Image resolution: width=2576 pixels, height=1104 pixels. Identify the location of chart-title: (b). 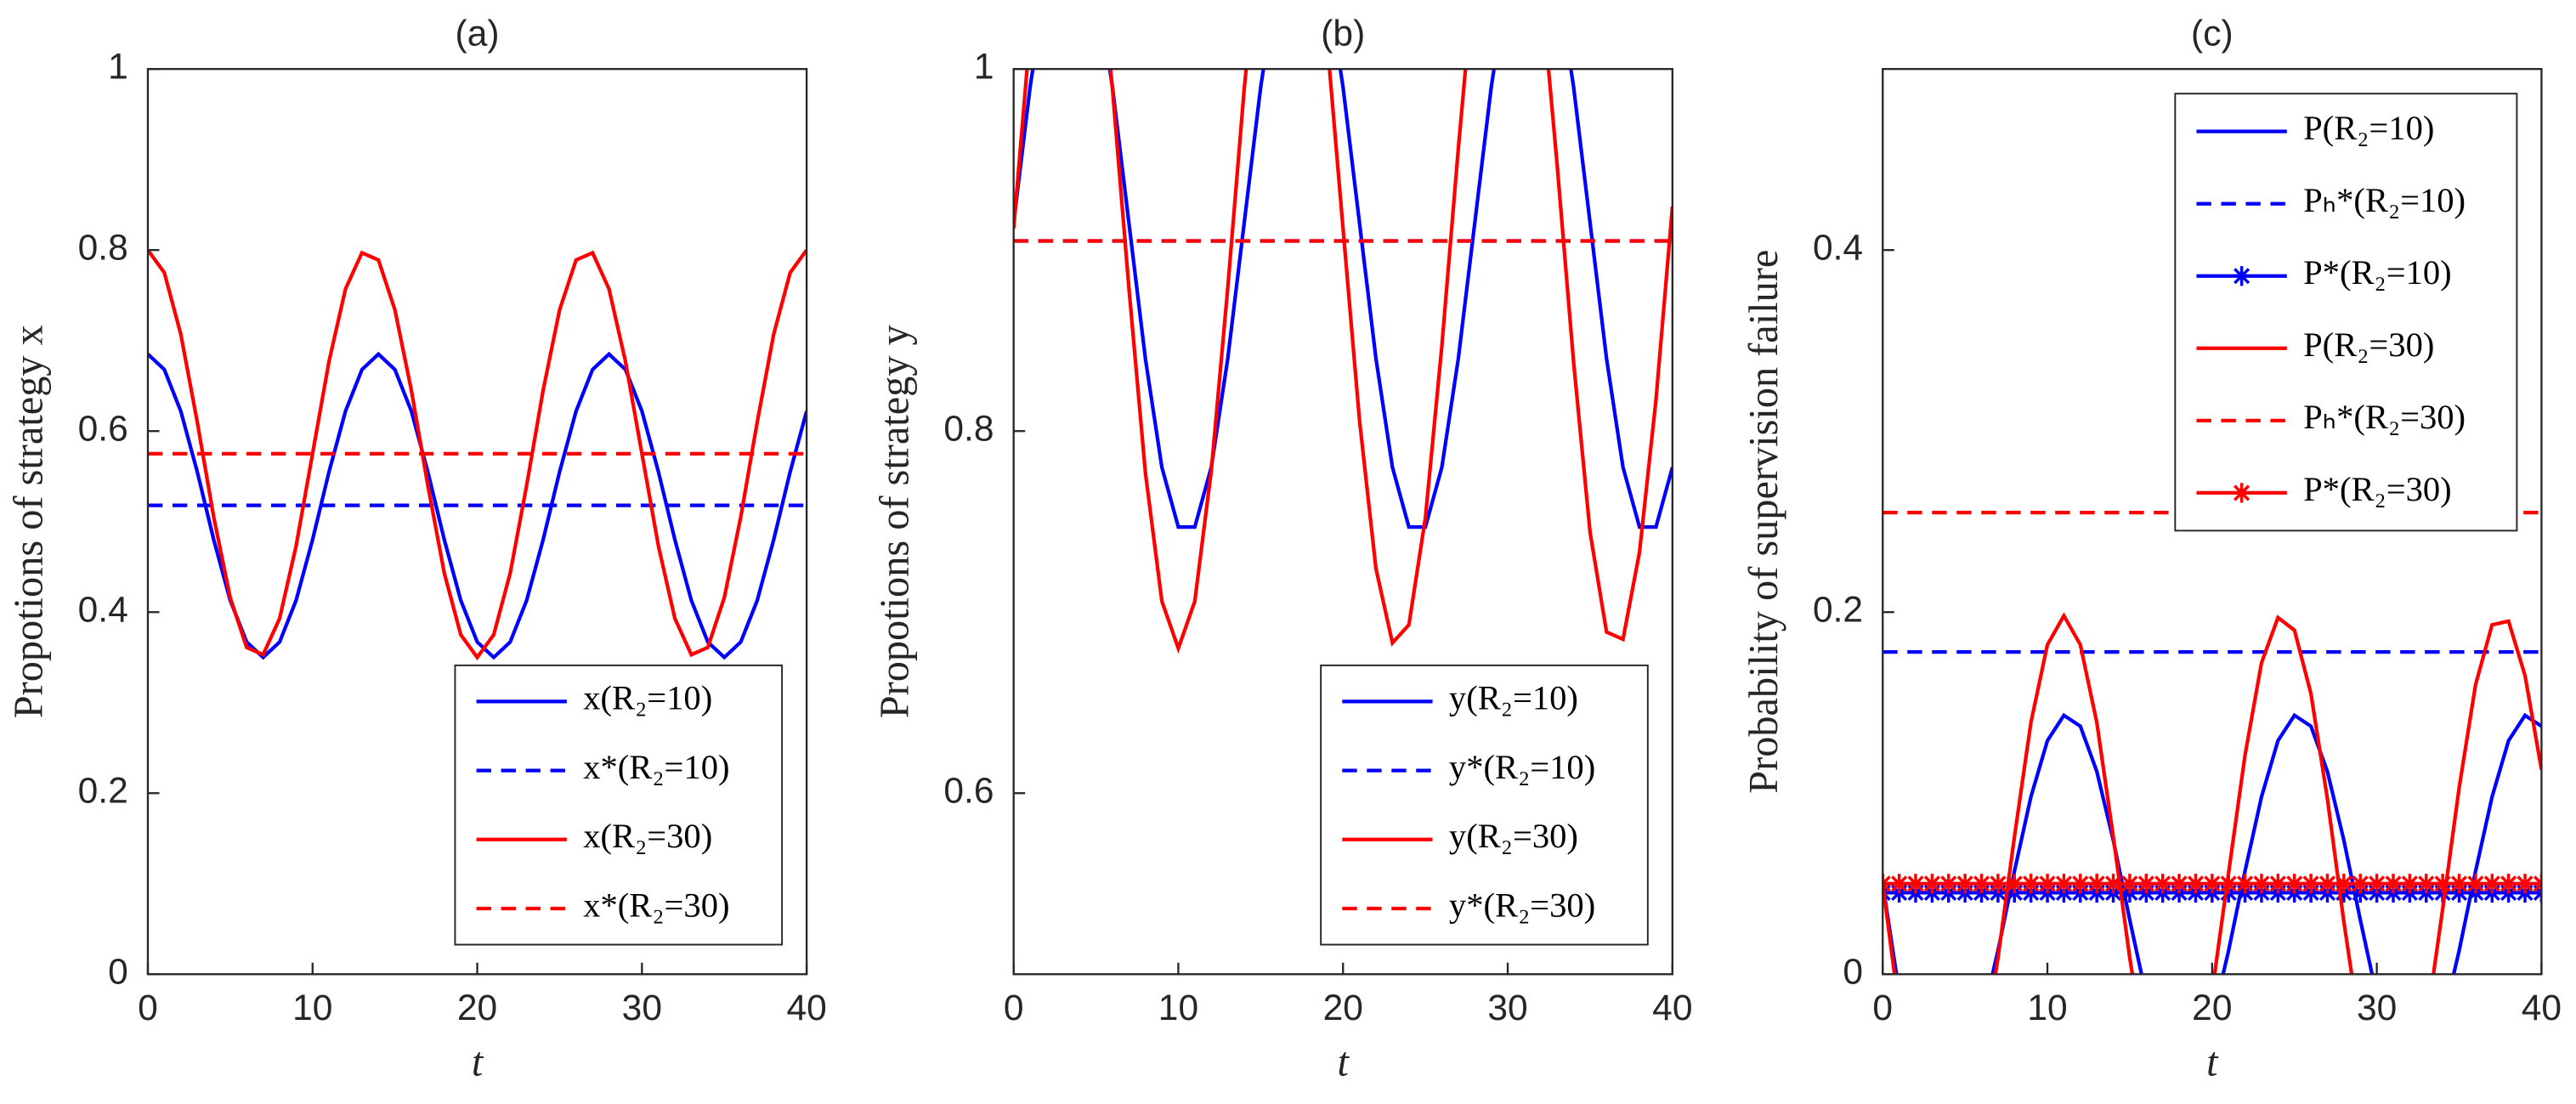
(1343, 34).